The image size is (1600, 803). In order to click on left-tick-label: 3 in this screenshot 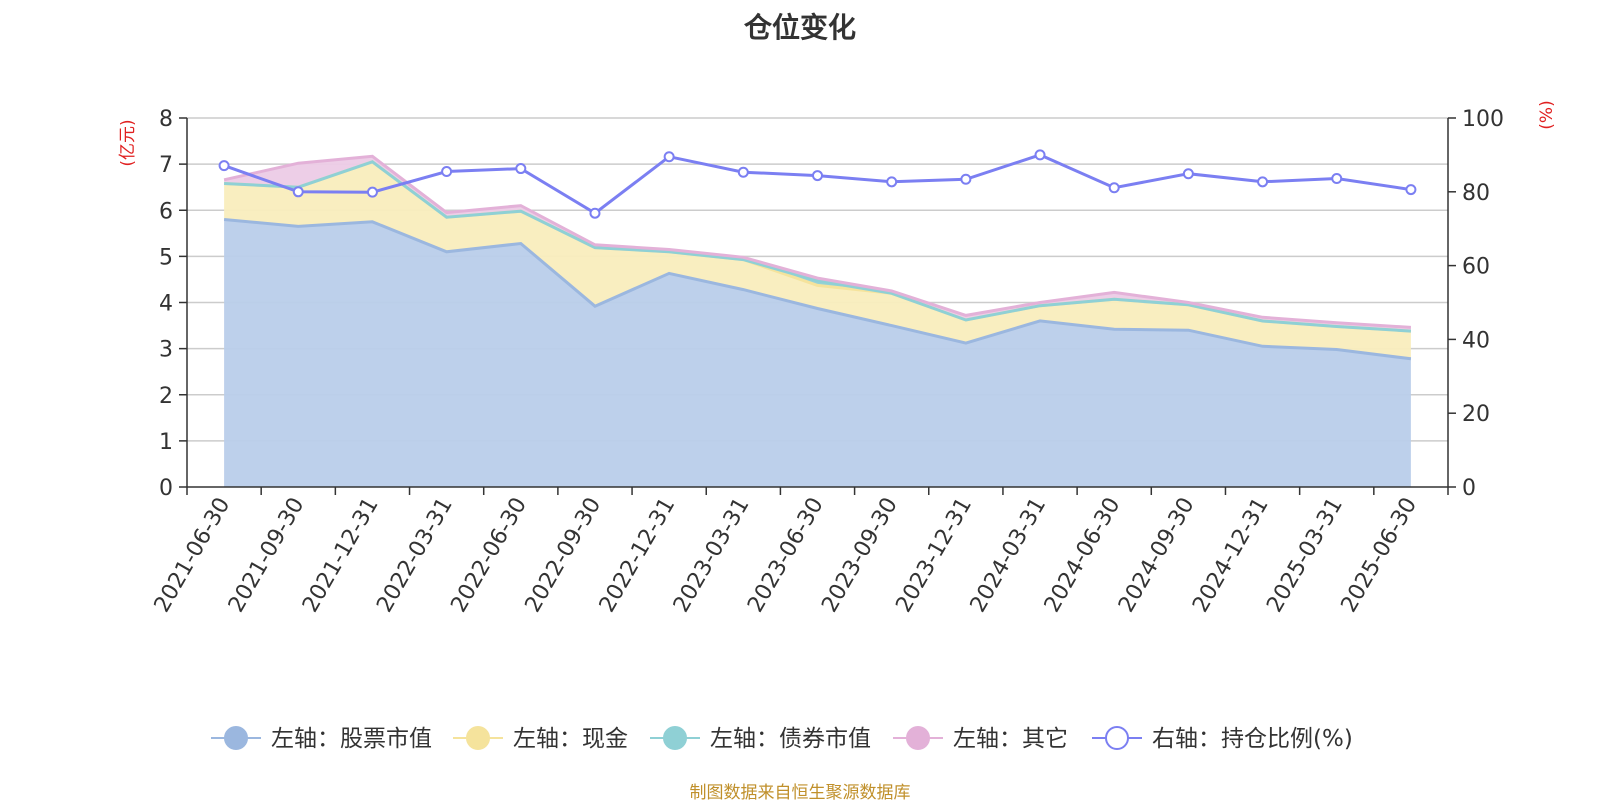, I will do `click(166, 350)`.